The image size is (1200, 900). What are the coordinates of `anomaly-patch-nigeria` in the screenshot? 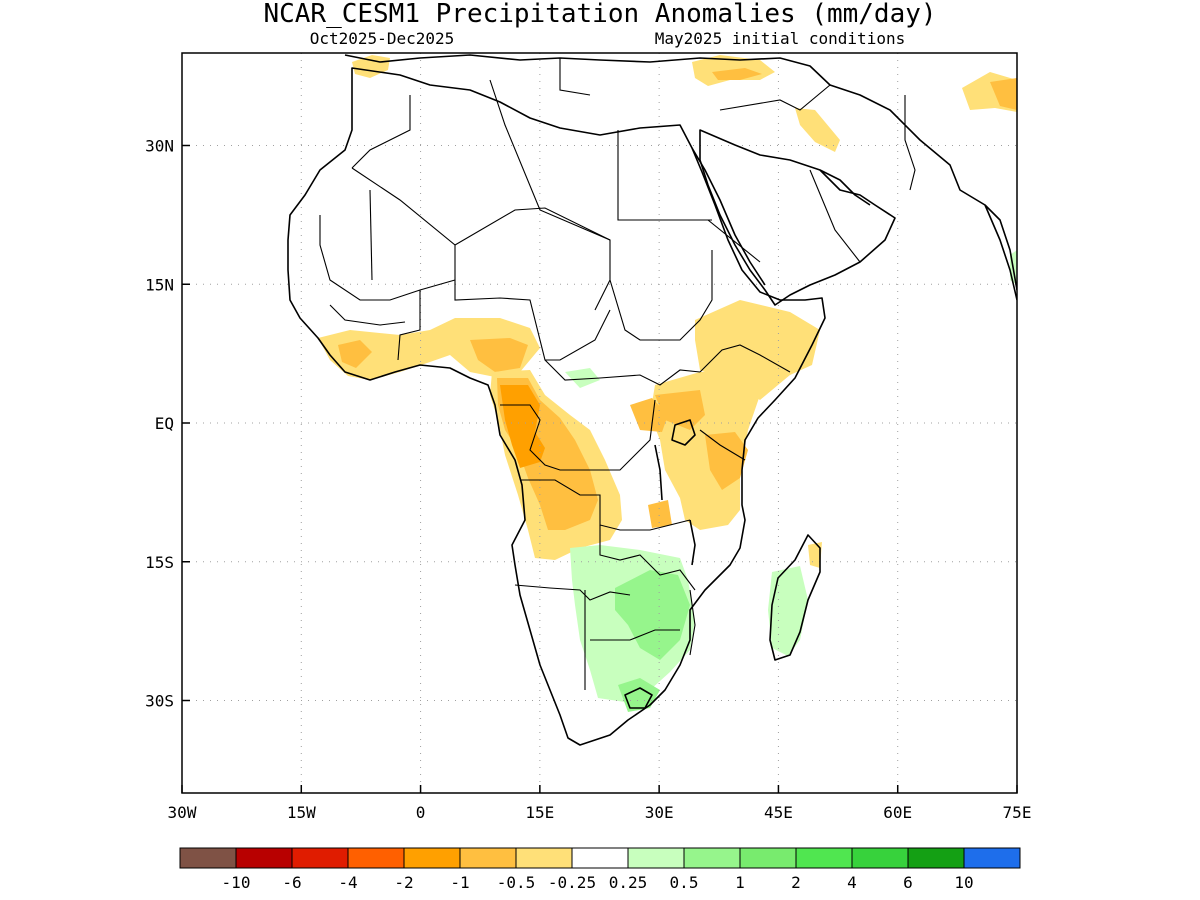 It's located at (499, 355).